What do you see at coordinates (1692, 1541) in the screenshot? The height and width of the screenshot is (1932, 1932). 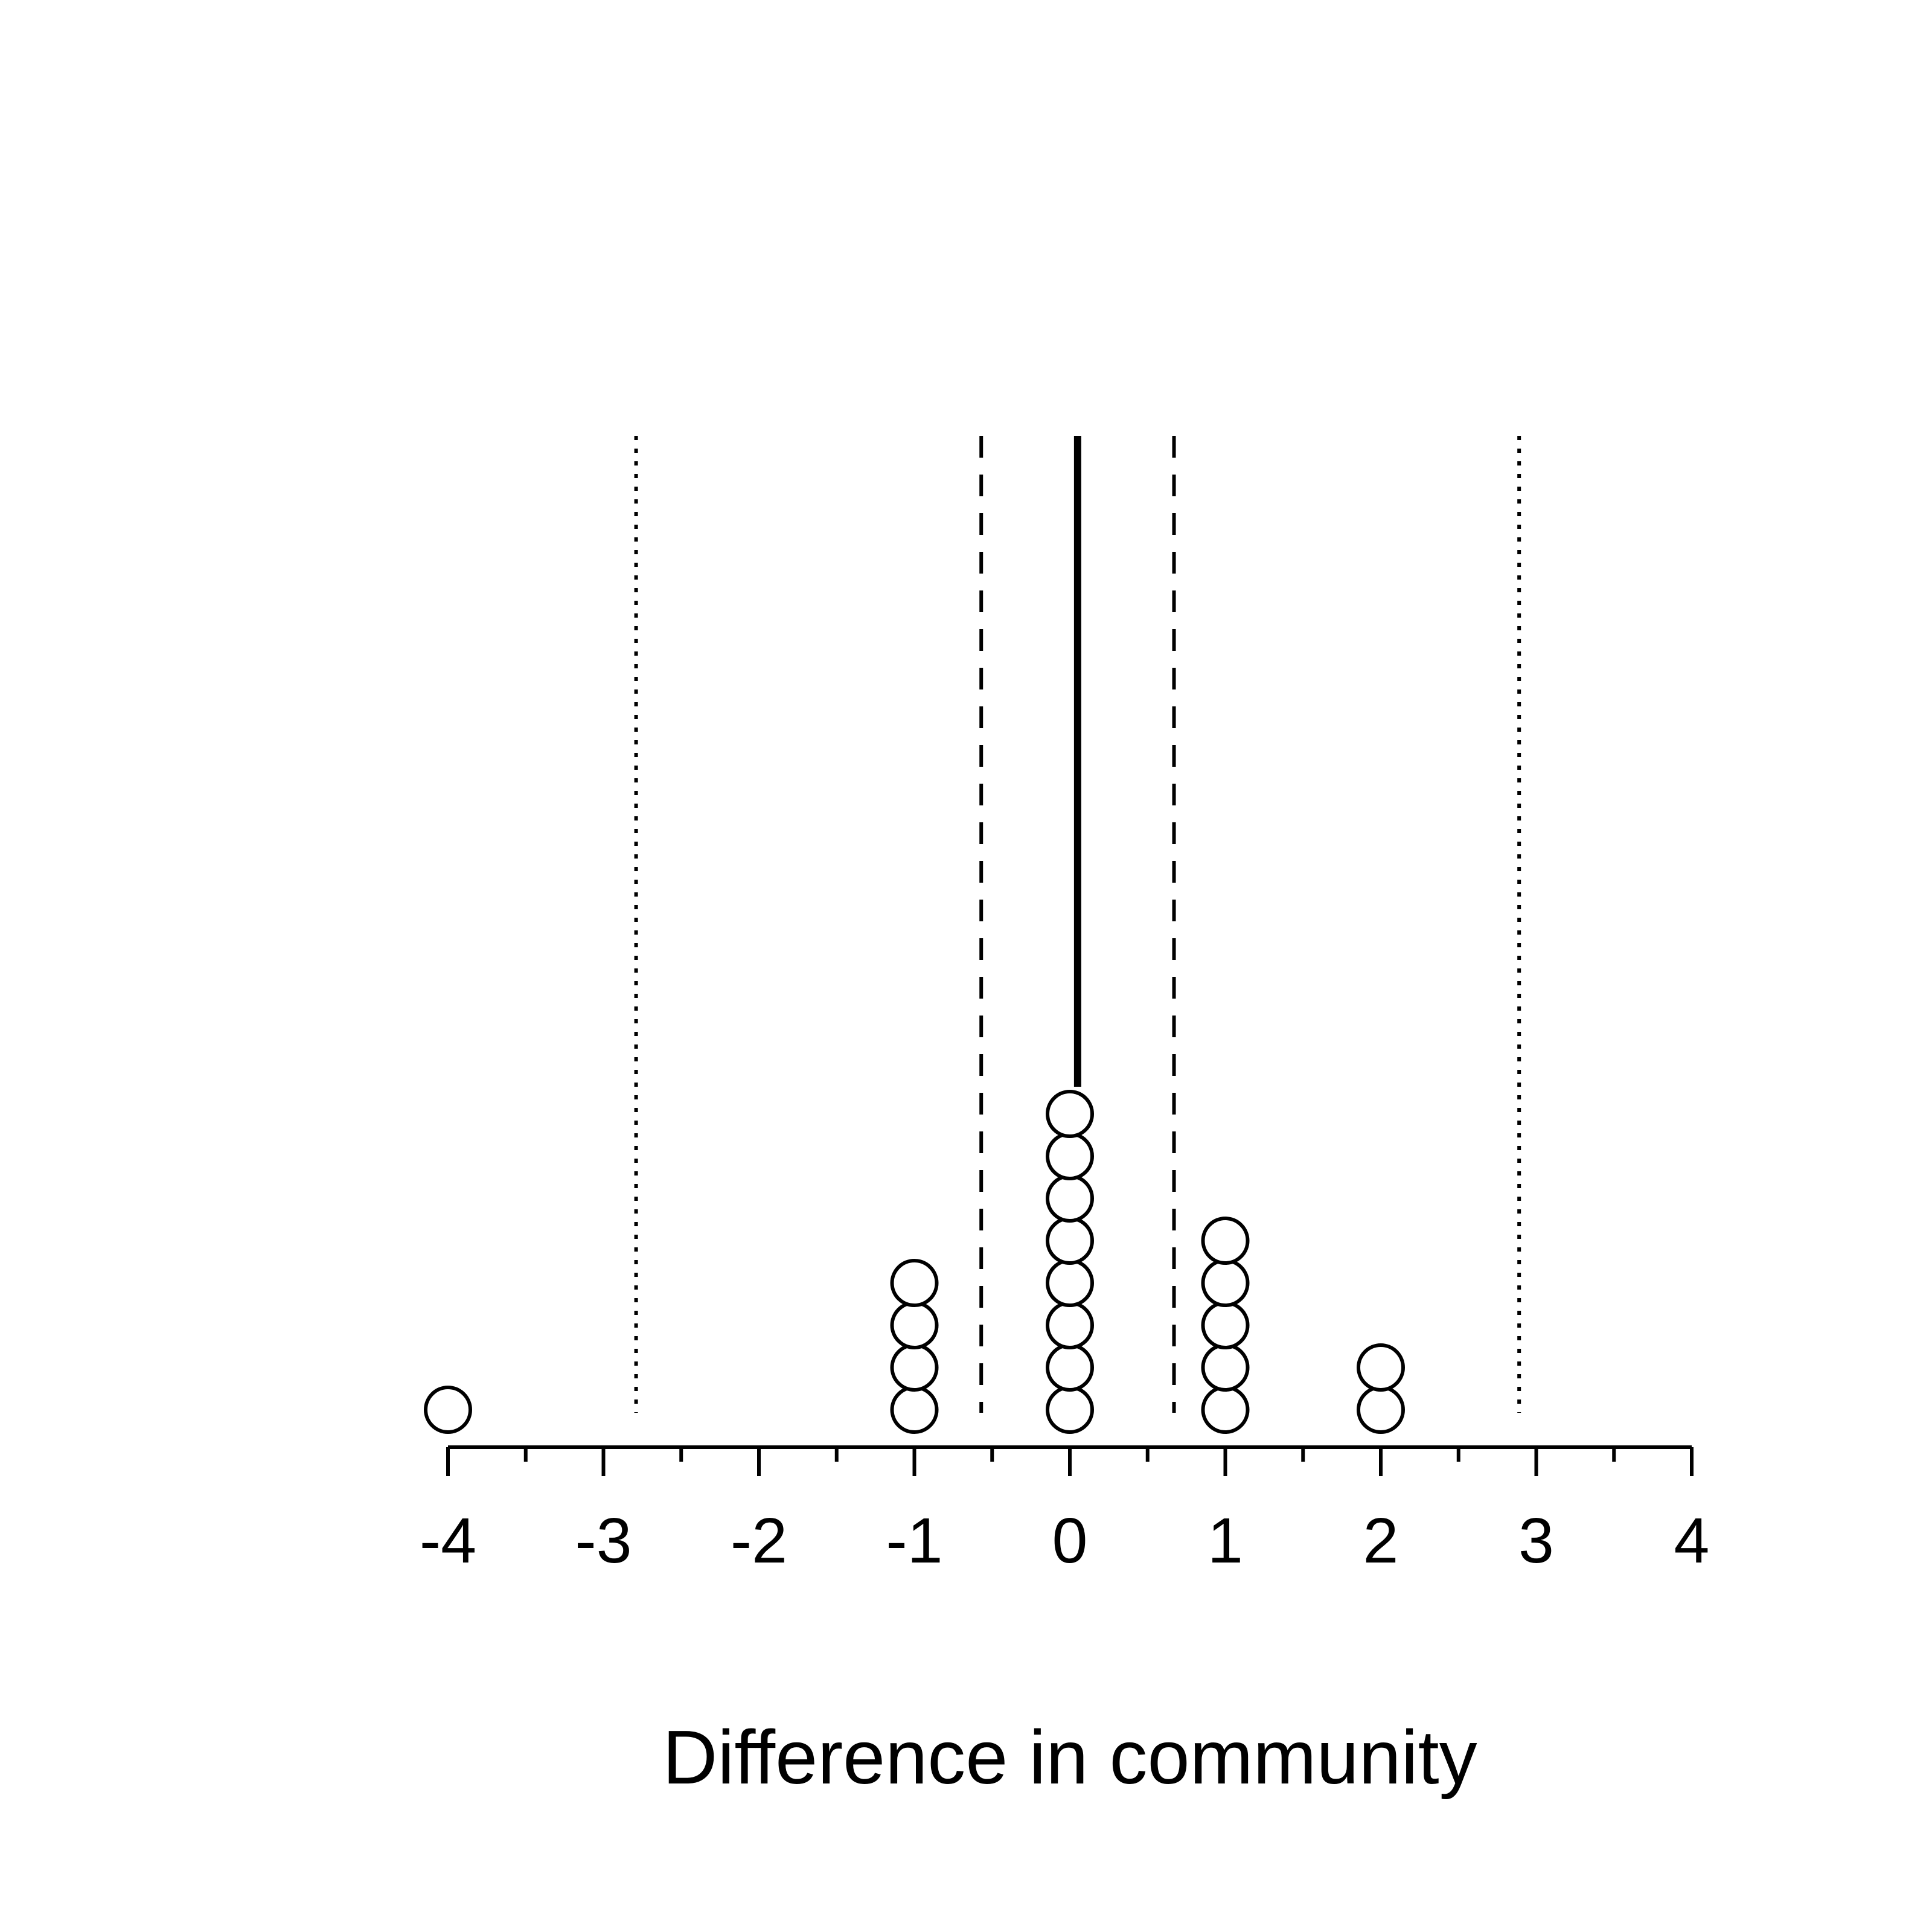 I see `x-tick-label: 4` at bounding box center [1692, 1541].